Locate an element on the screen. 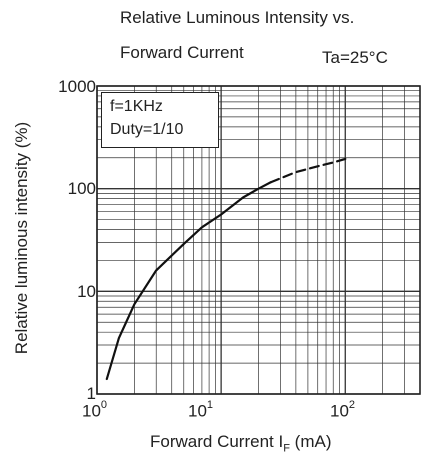 This screenshot has width=441, height=467. legend-frequency: f=1KHz is located at coordinates (136, 106).